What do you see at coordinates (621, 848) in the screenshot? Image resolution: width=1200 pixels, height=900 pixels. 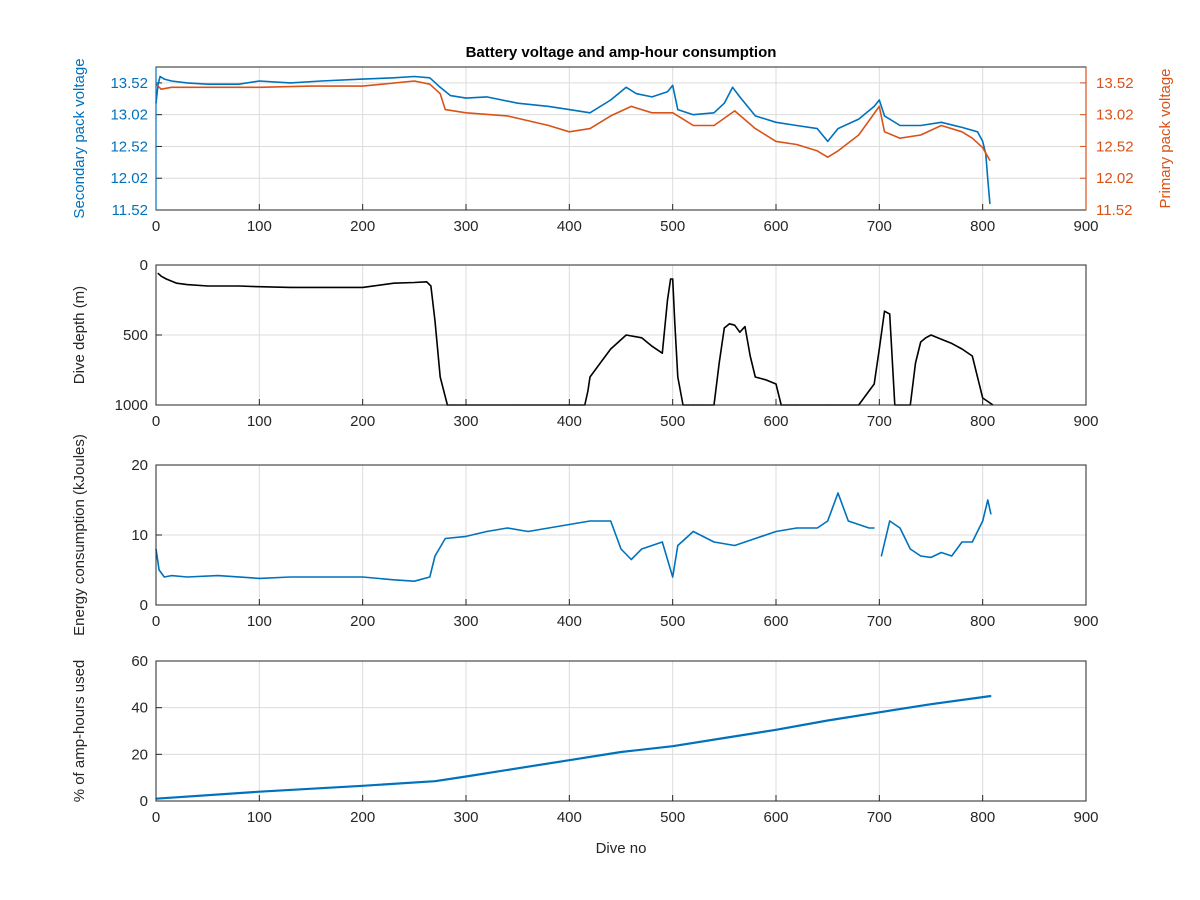 I see `x-axis-label: Dive no` at bounding box center [621, 848].